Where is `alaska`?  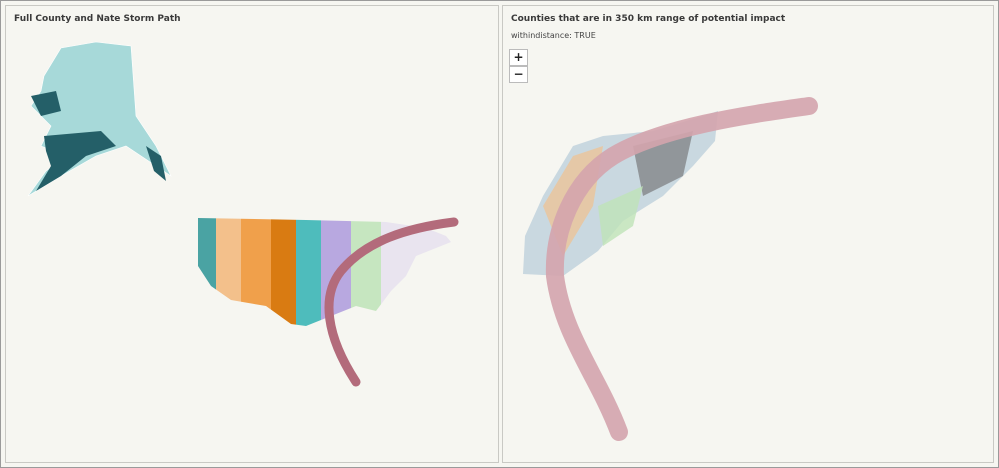 alaska is located at coordinates (99, 119).